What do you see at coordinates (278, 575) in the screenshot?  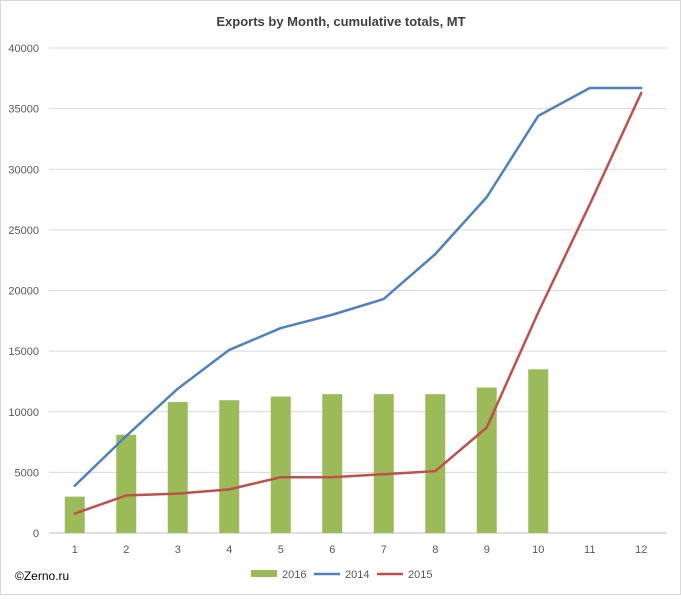 I see `legend-item-2016: 2016` at bounding box center [278, 575].